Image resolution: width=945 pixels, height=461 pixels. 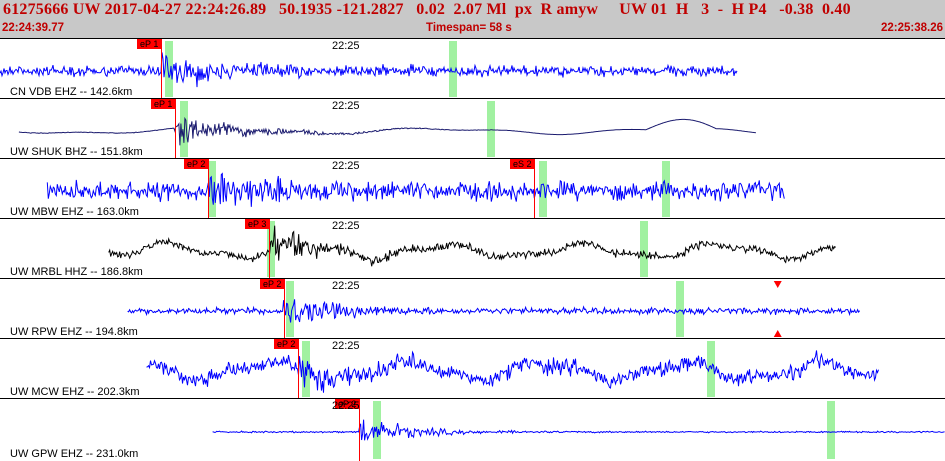 I want to click on trace-panel: eP 2 eS 2 22:25 UW MBW EHZ -- 163.0km, so click(x=472, y=188).